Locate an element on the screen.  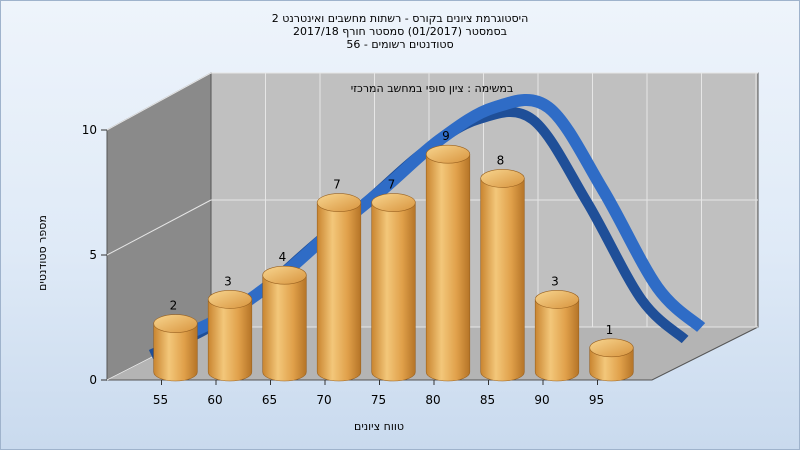
bar-data-label: 2 is located at coordinates (174, 306).